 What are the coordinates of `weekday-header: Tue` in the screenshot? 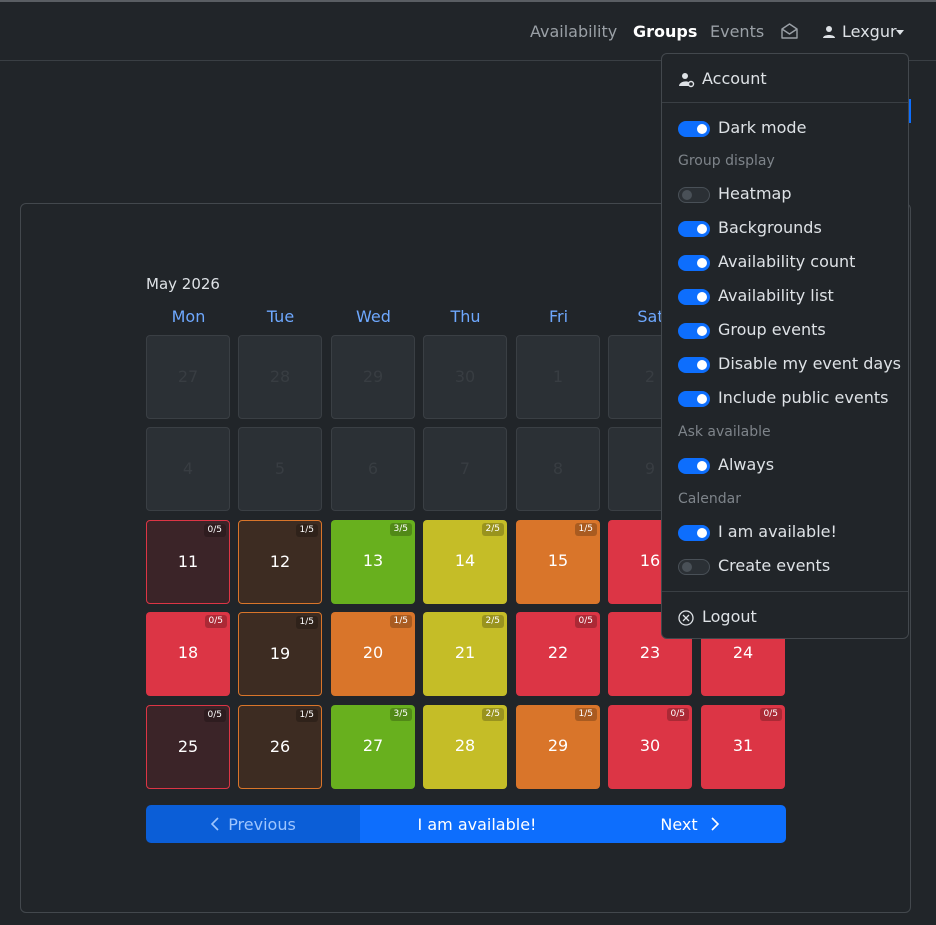 It's located at (280, 316).